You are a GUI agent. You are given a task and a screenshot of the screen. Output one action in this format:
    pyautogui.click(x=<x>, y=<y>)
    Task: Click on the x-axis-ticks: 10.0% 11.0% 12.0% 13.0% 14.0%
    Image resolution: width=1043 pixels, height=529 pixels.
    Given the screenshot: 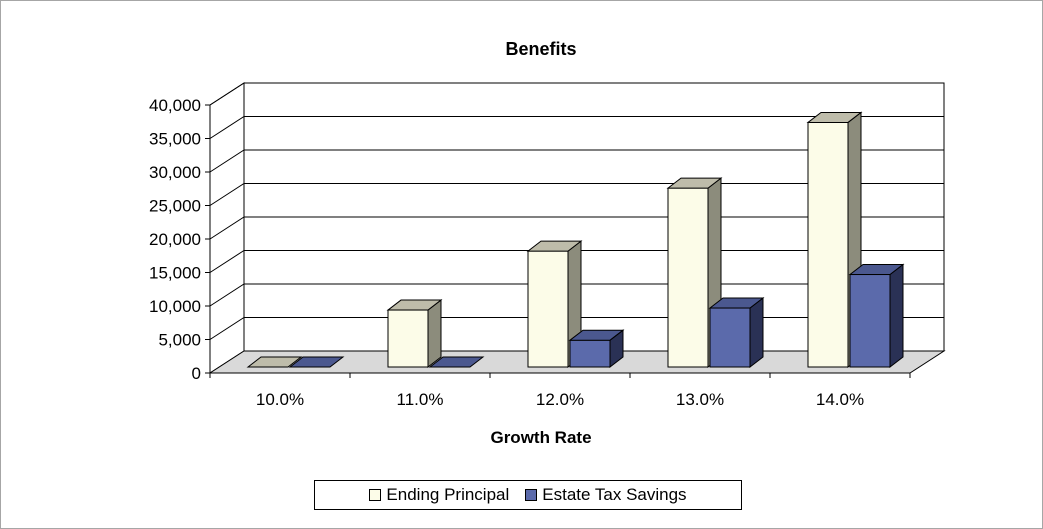 What is the action you would take?
    pyautogui.click(x=560, y=391)
    